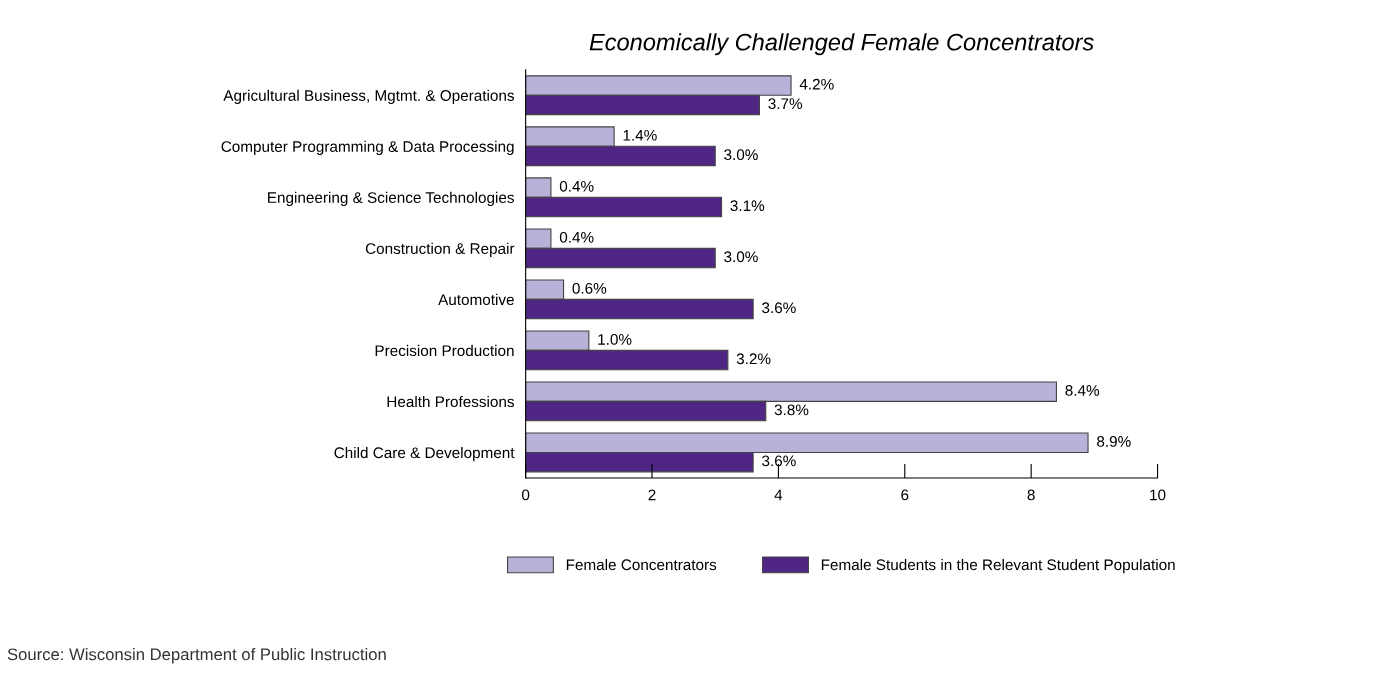  Describe the element at coordinates (816, 84) in the screenshot. I see `data-label: 4.2%` at that location.